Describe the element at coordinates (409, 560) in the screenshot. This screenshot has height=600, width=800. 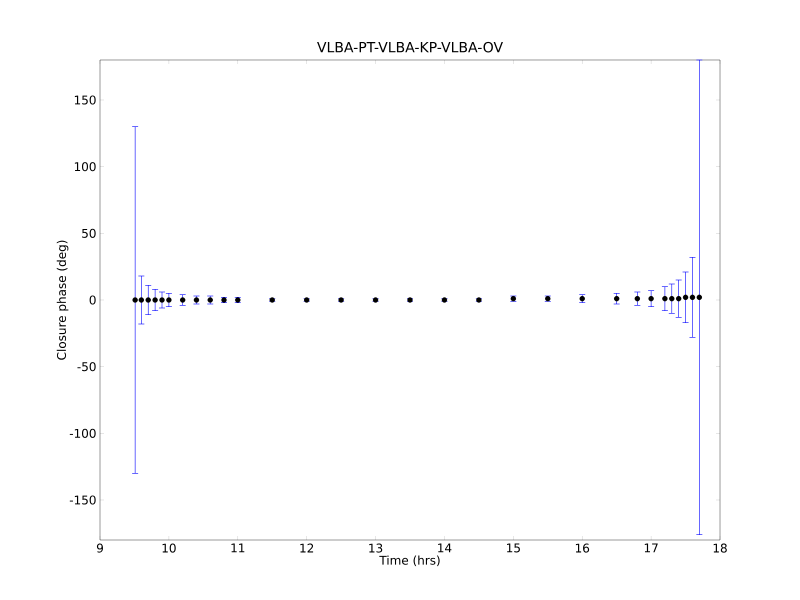
I see `x-axis-title: Time (hrs)` at that location.